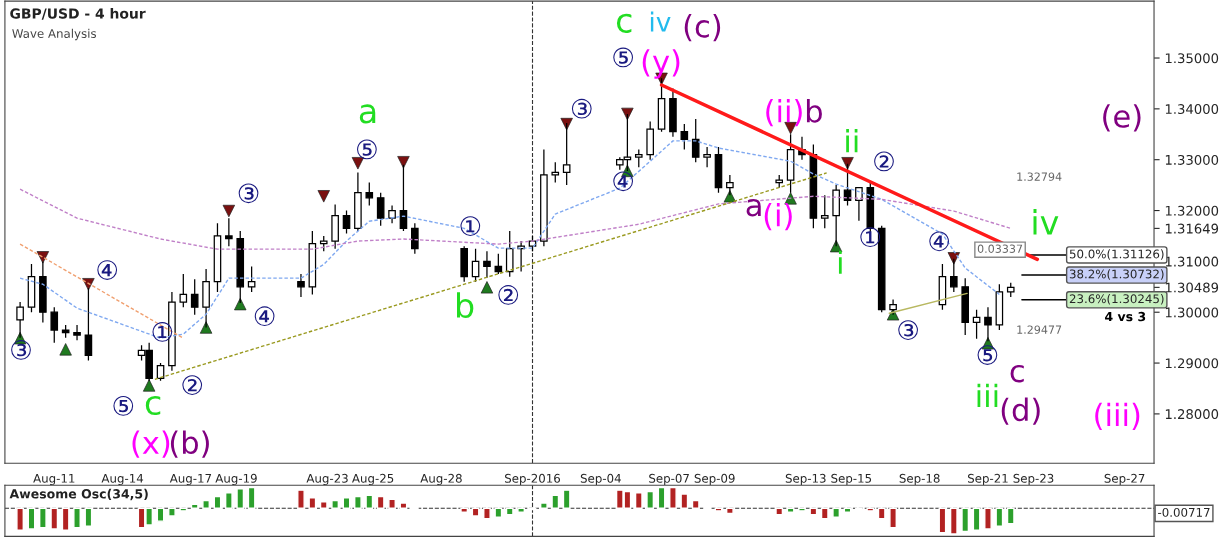  Describe the element at coordinates (1192, 287) in the screenshot. I see `y-tick-label: 1.30489` at that location.